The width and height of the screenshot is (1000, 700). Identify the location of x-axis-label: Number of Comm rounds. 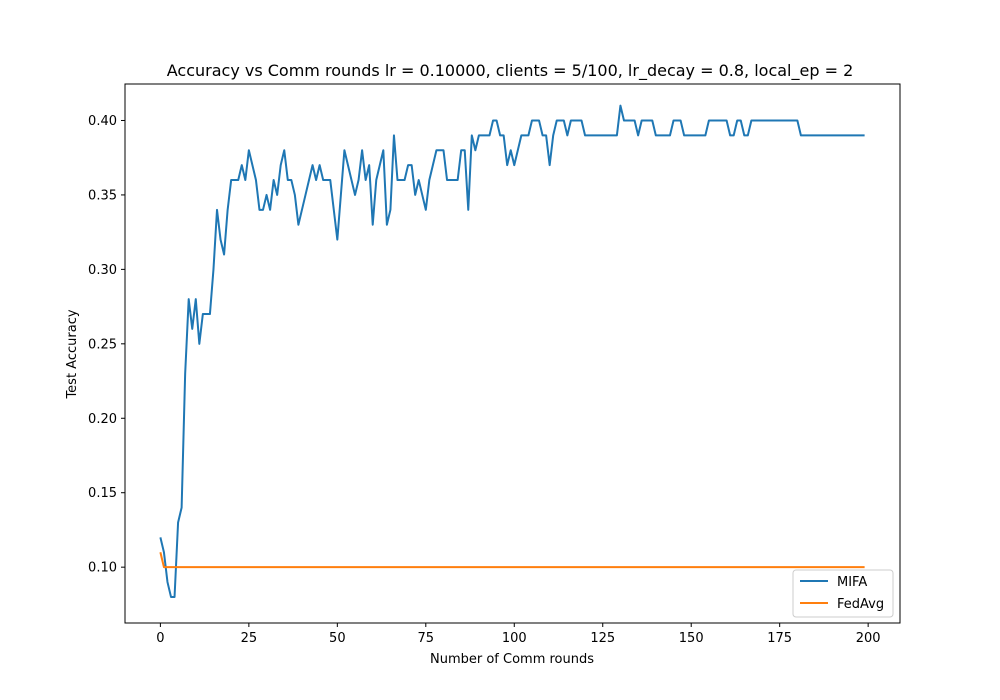
(512, 659).